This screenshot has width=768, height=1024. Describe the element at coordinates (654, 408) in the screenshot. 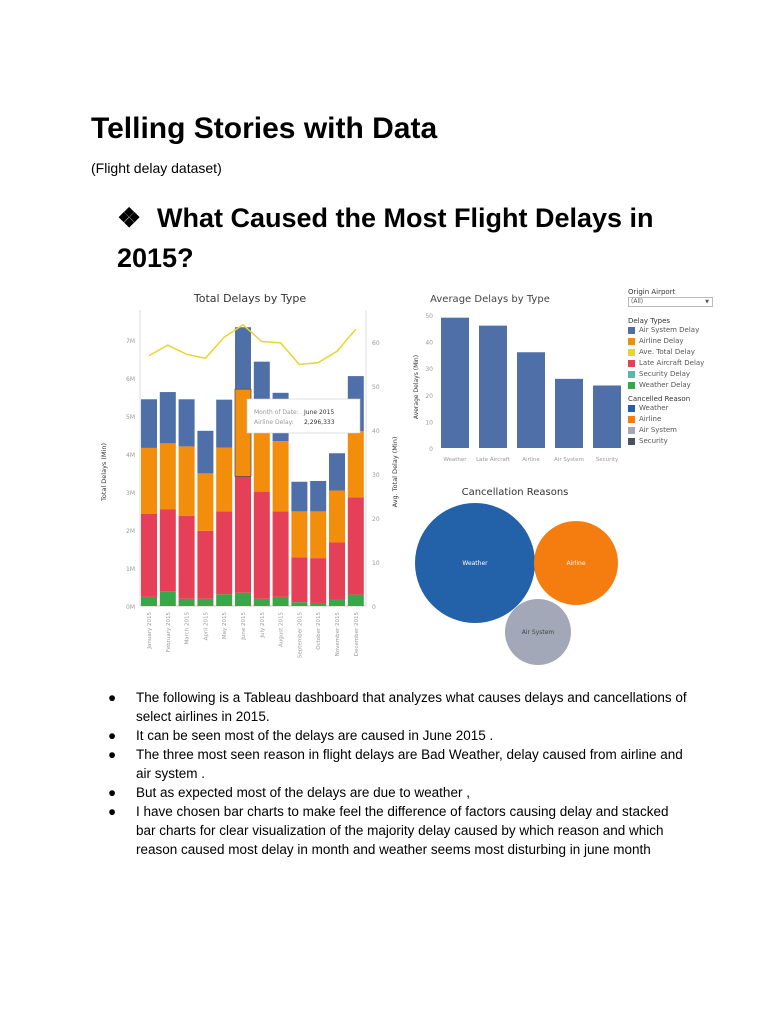

I see `legend-label: Weather` at that location.